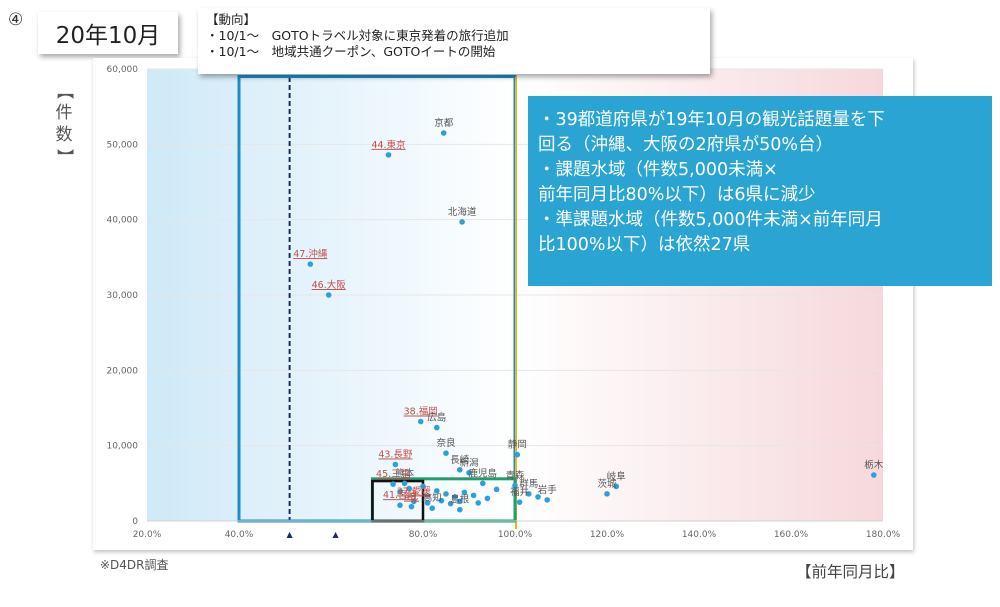 The height and width of the screenshot is (607, 1000). I want to click on x-axis-label: 【前年同月比】, so click(850, 572).